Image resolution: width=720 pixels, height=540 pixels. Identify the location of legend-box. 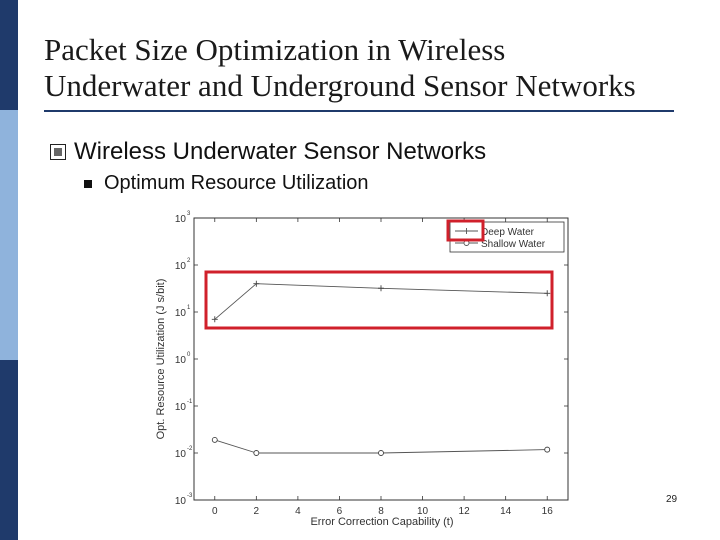
(507, 237).